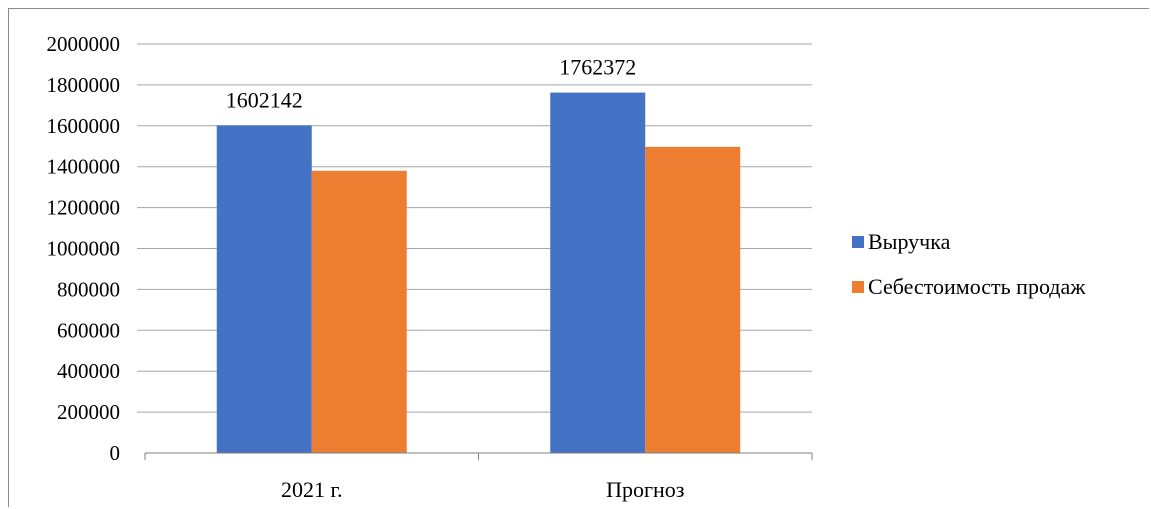 This screenshot has height=509, width=1151. What do you see at coordinates (968, 241) in the screenshot?
I see `legend-item-revenue: Выручка` at bounding box center [968, 241].